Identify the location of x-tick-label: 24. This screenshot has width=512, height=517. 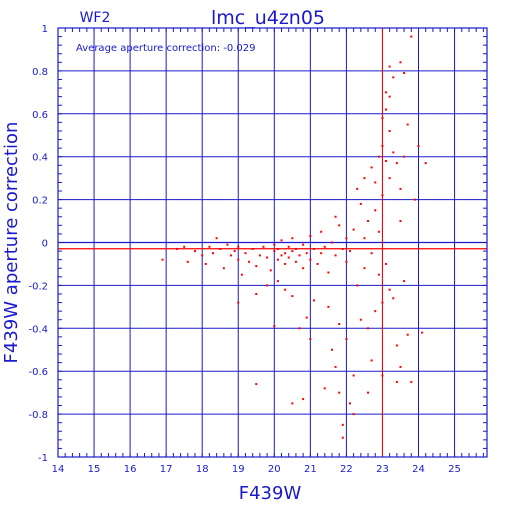
(418, 469).